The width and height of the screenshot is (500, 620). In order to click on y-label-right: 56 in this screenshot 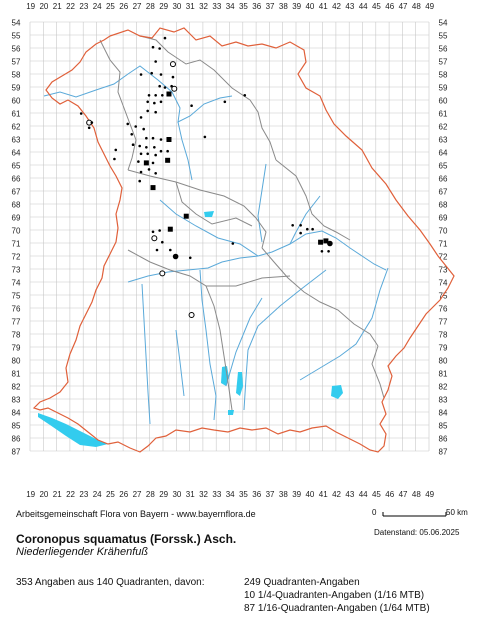, I will do `click(443, 49)`.